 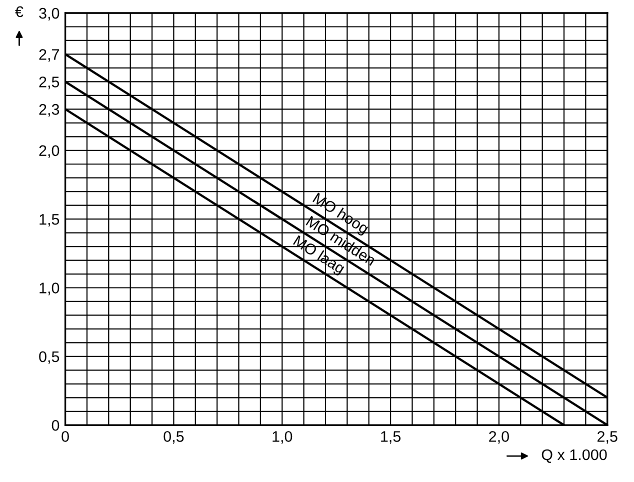 What do you see at coordinates (608, 437) in the screenshot?
I see `x-tick-label: 2,5` at bounding box center [608, 437].